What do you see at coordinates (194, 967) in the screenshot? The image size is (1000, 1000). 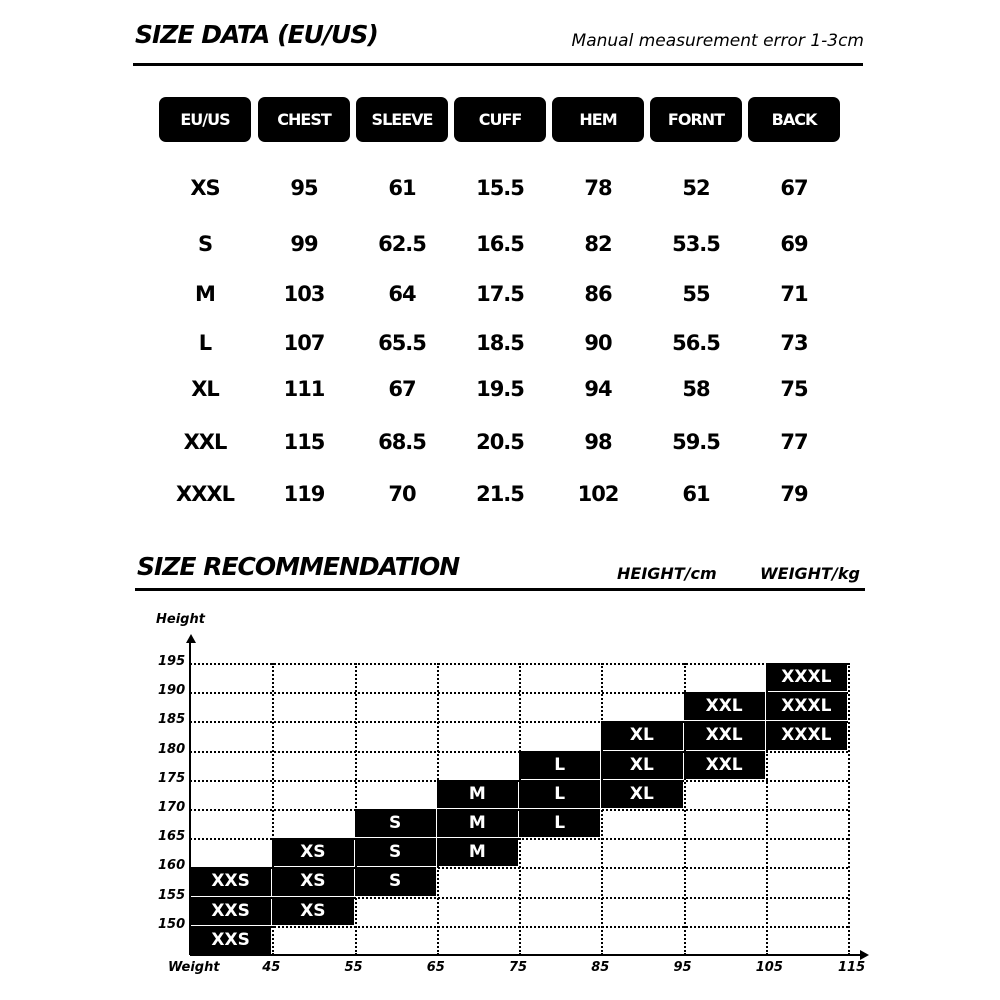 I see `x-axis-label: Weight` at bounding box center [194, 967].